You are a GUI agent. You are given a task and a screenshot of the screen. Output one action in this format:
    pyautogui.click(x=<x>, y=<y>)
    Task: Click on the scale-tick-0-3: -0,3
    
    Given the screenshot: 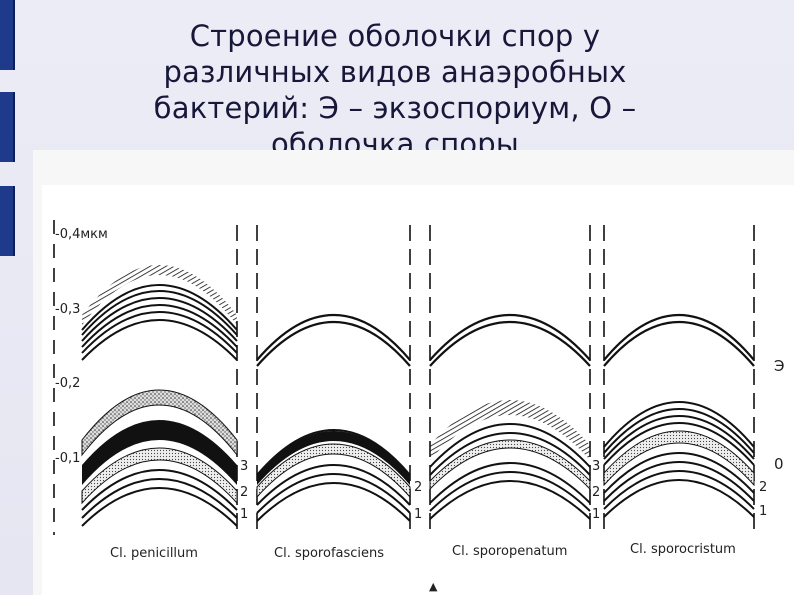 What is the action you would take?
    pyautogui.click(x=67, y=309)
    